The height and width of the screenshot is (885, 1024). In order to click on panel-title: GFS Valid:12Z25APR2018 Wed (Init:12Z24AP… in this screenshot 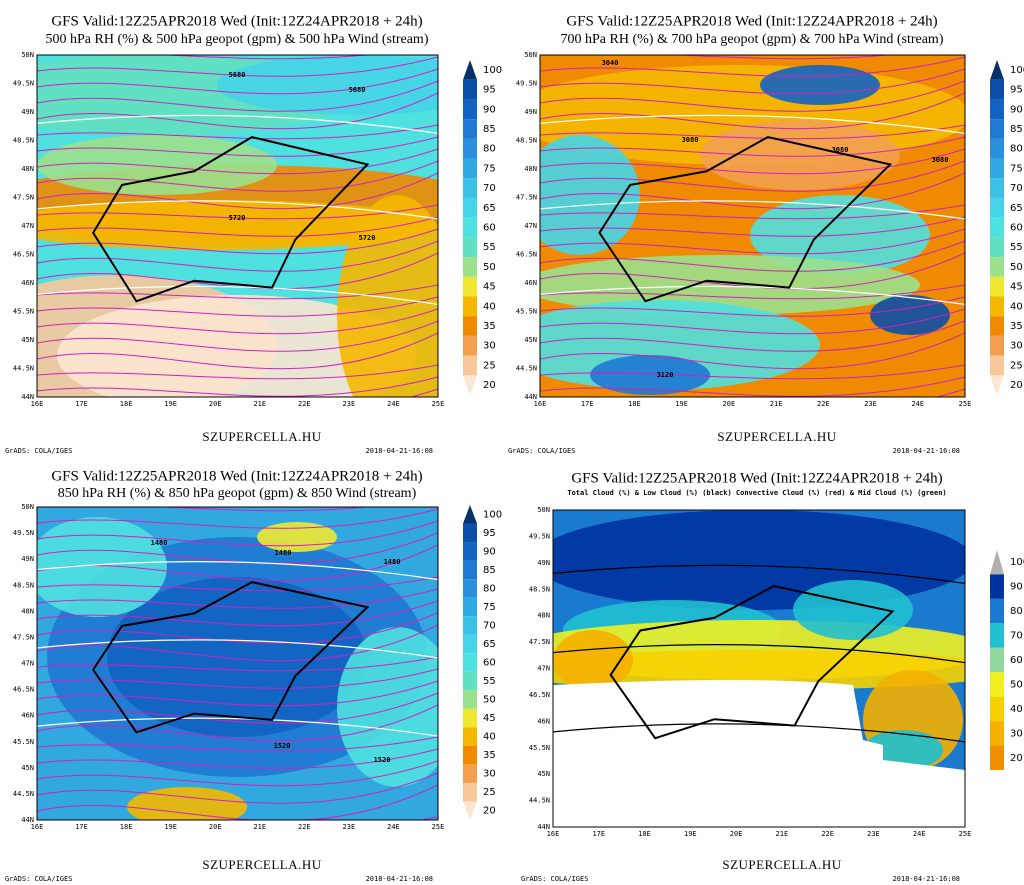, I will do `click(756, 478)`.